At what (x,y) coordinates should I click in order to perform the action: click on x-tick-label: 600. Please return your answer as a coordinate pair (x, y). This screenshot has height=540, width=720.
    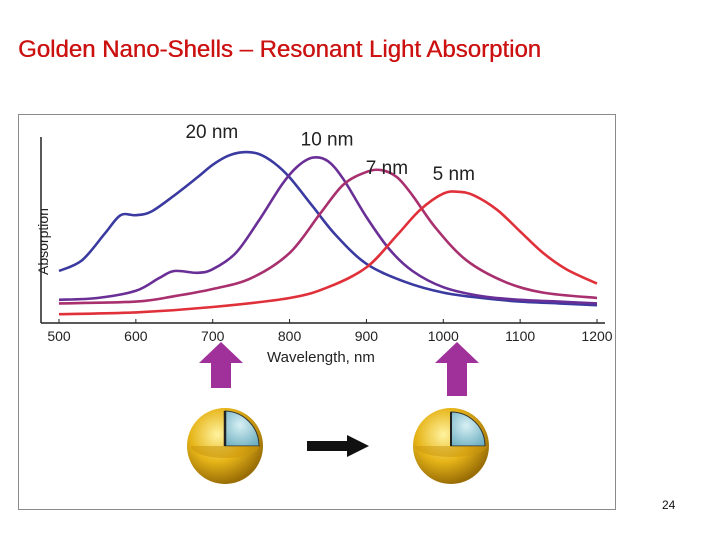
    Looking at the image, I should click on (136, 336).